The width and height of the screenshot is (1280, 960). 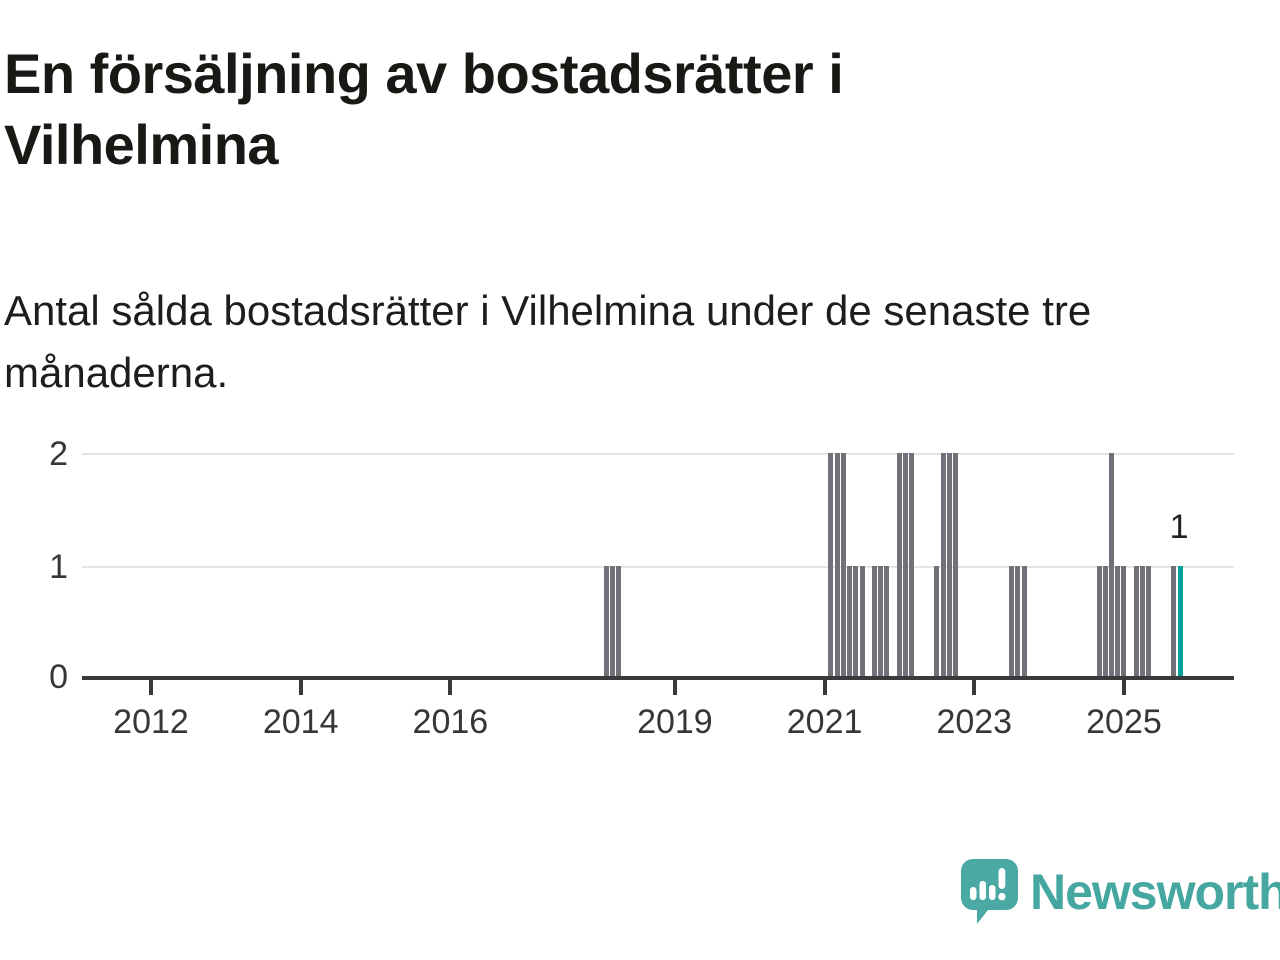 I want to click on x-axis-label-2014: 2014, so click(x=300, y=722).